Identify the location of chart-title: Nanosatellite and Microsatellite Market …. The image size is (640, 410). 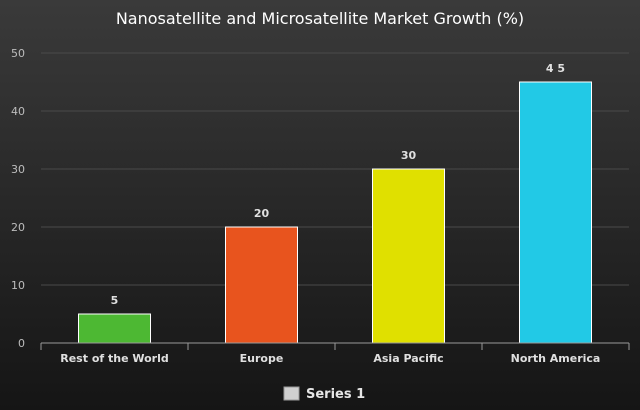
(320, 18).